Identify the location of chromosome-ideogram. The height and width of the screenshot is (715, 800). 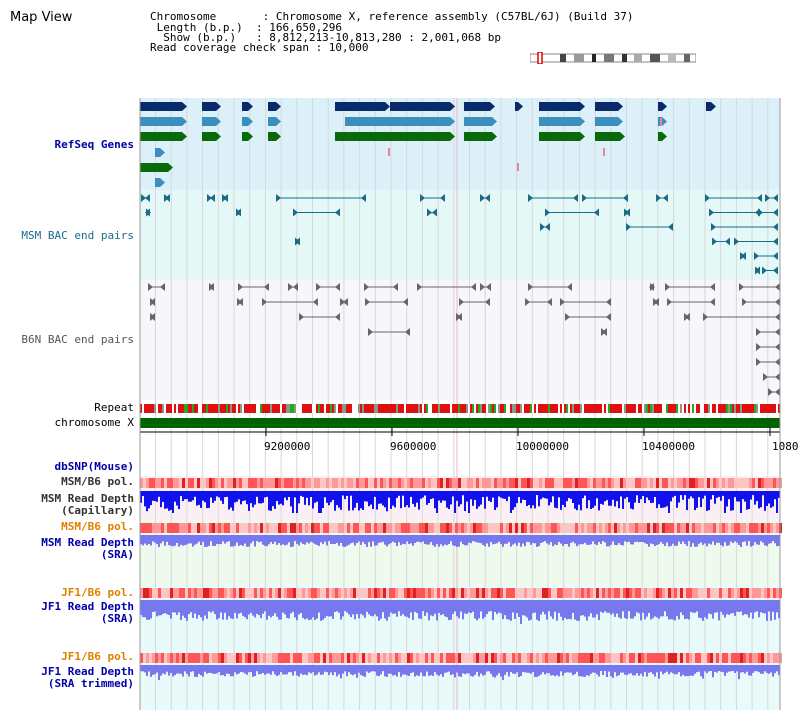
(613, 58).